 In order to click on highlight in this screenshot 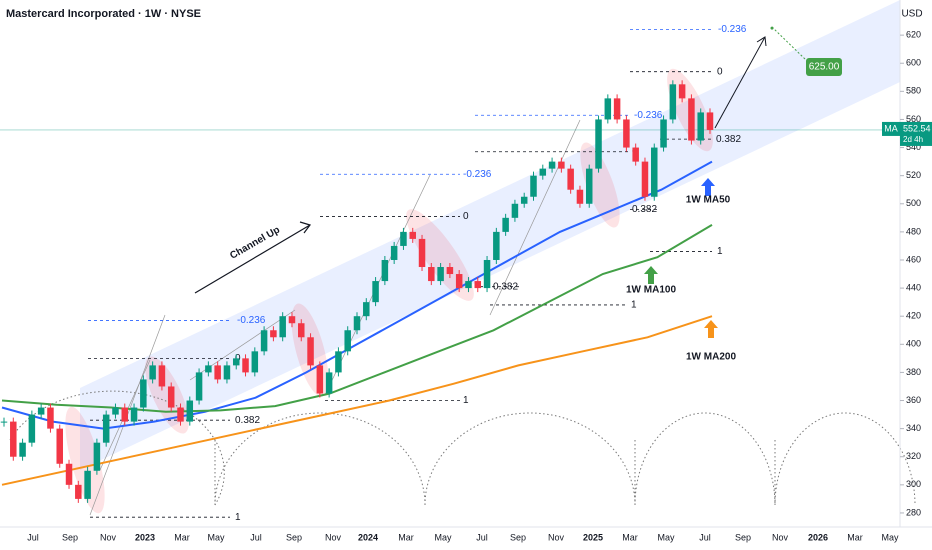, I will do `click(600, 185)`.